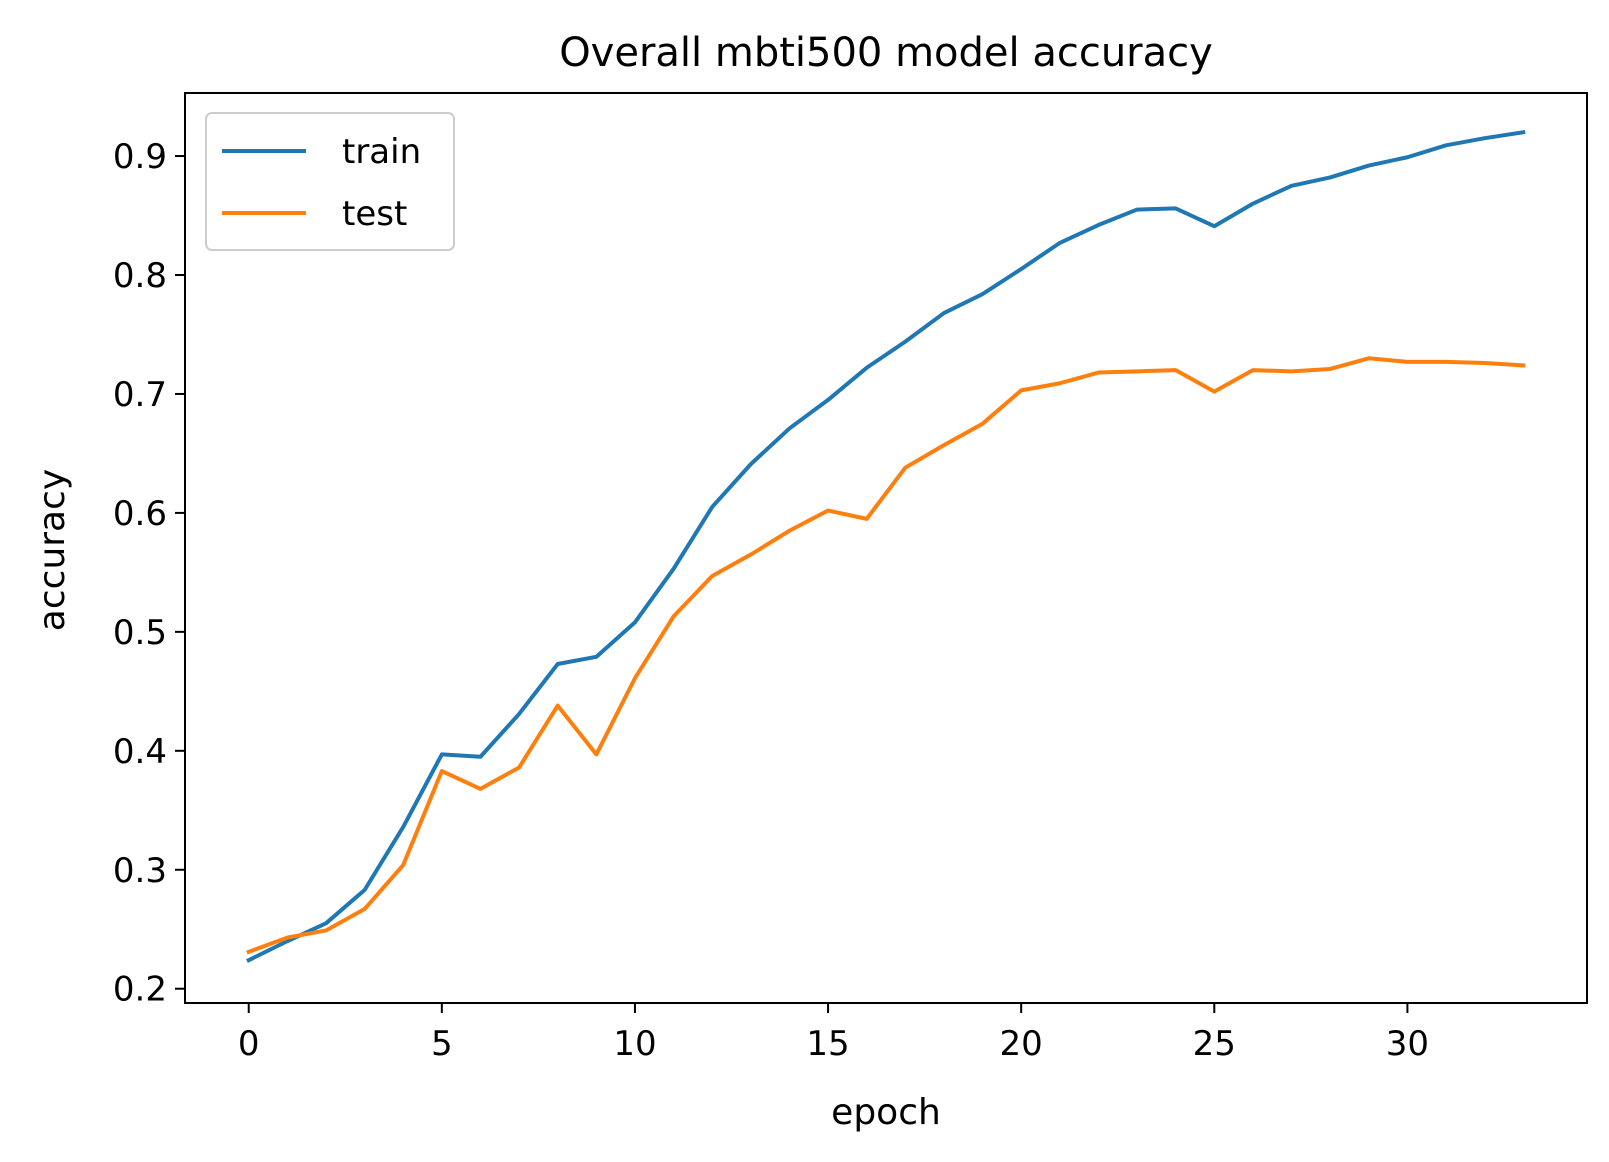 The image size is (1609, 1162). I want to click on y-tick-label: 0.4, so click(140, 752).